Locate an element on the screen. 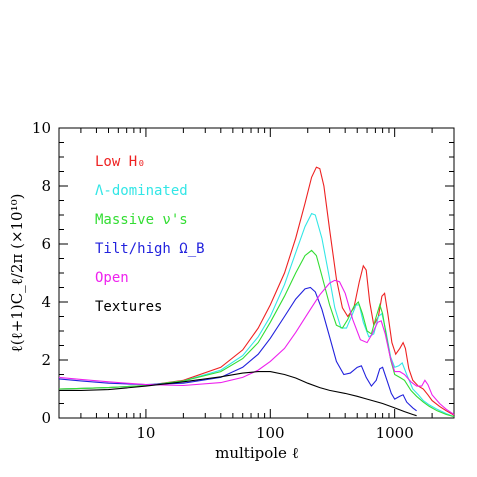 The width and height of the screenshot is (477, 477). y-tick-label: 6 is located at coordinates (46, 244).